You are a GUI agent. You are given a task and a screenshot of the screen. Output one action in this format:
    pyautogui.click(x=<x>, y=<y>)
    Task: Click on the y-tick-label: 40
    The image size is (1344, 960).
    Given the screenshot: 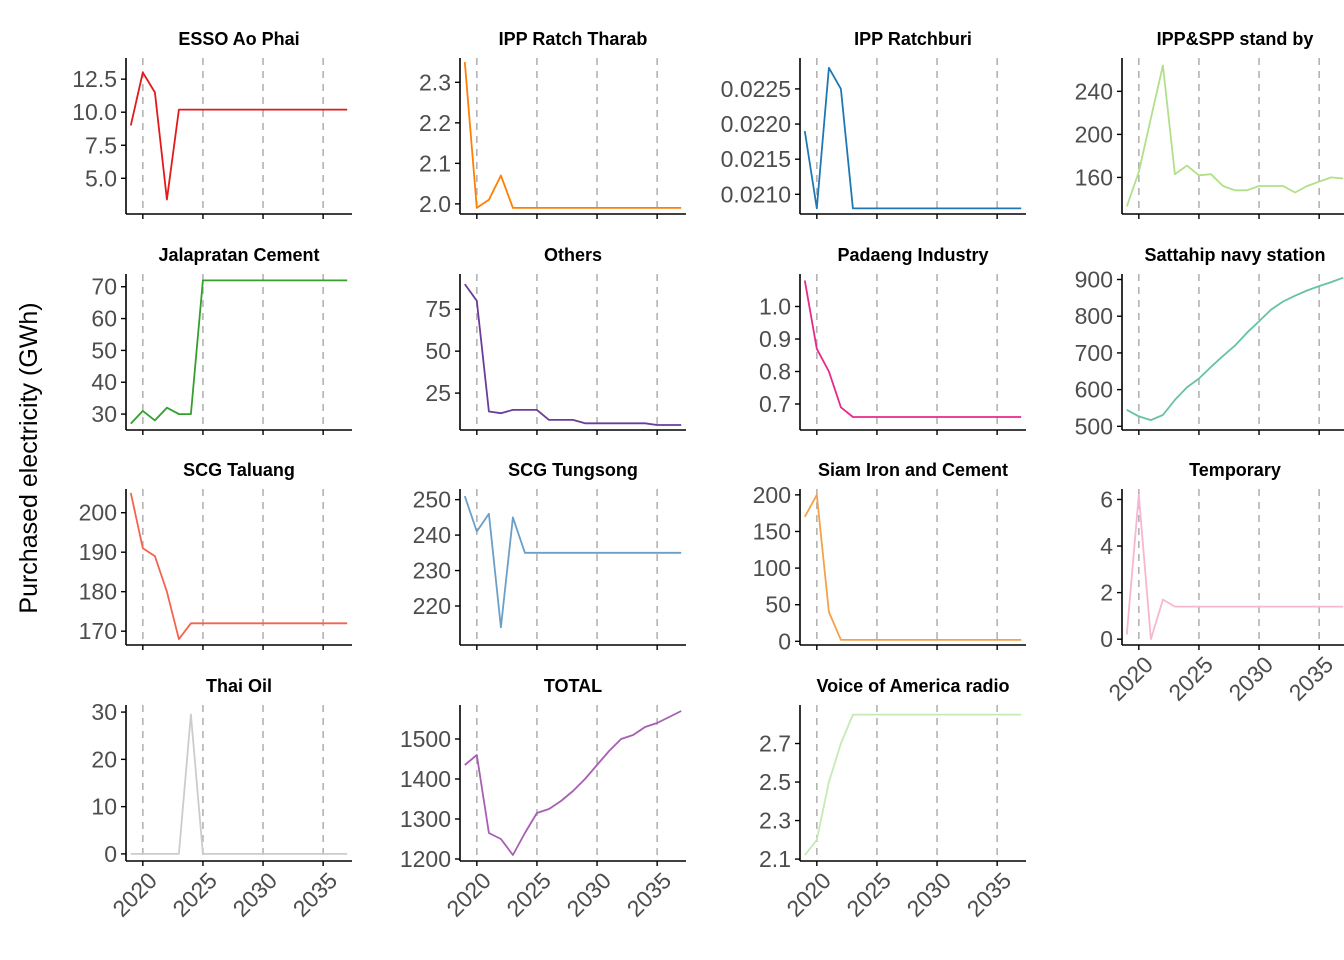 What is the action you would take?
    pyautogui.click(x=104, y=382)
    